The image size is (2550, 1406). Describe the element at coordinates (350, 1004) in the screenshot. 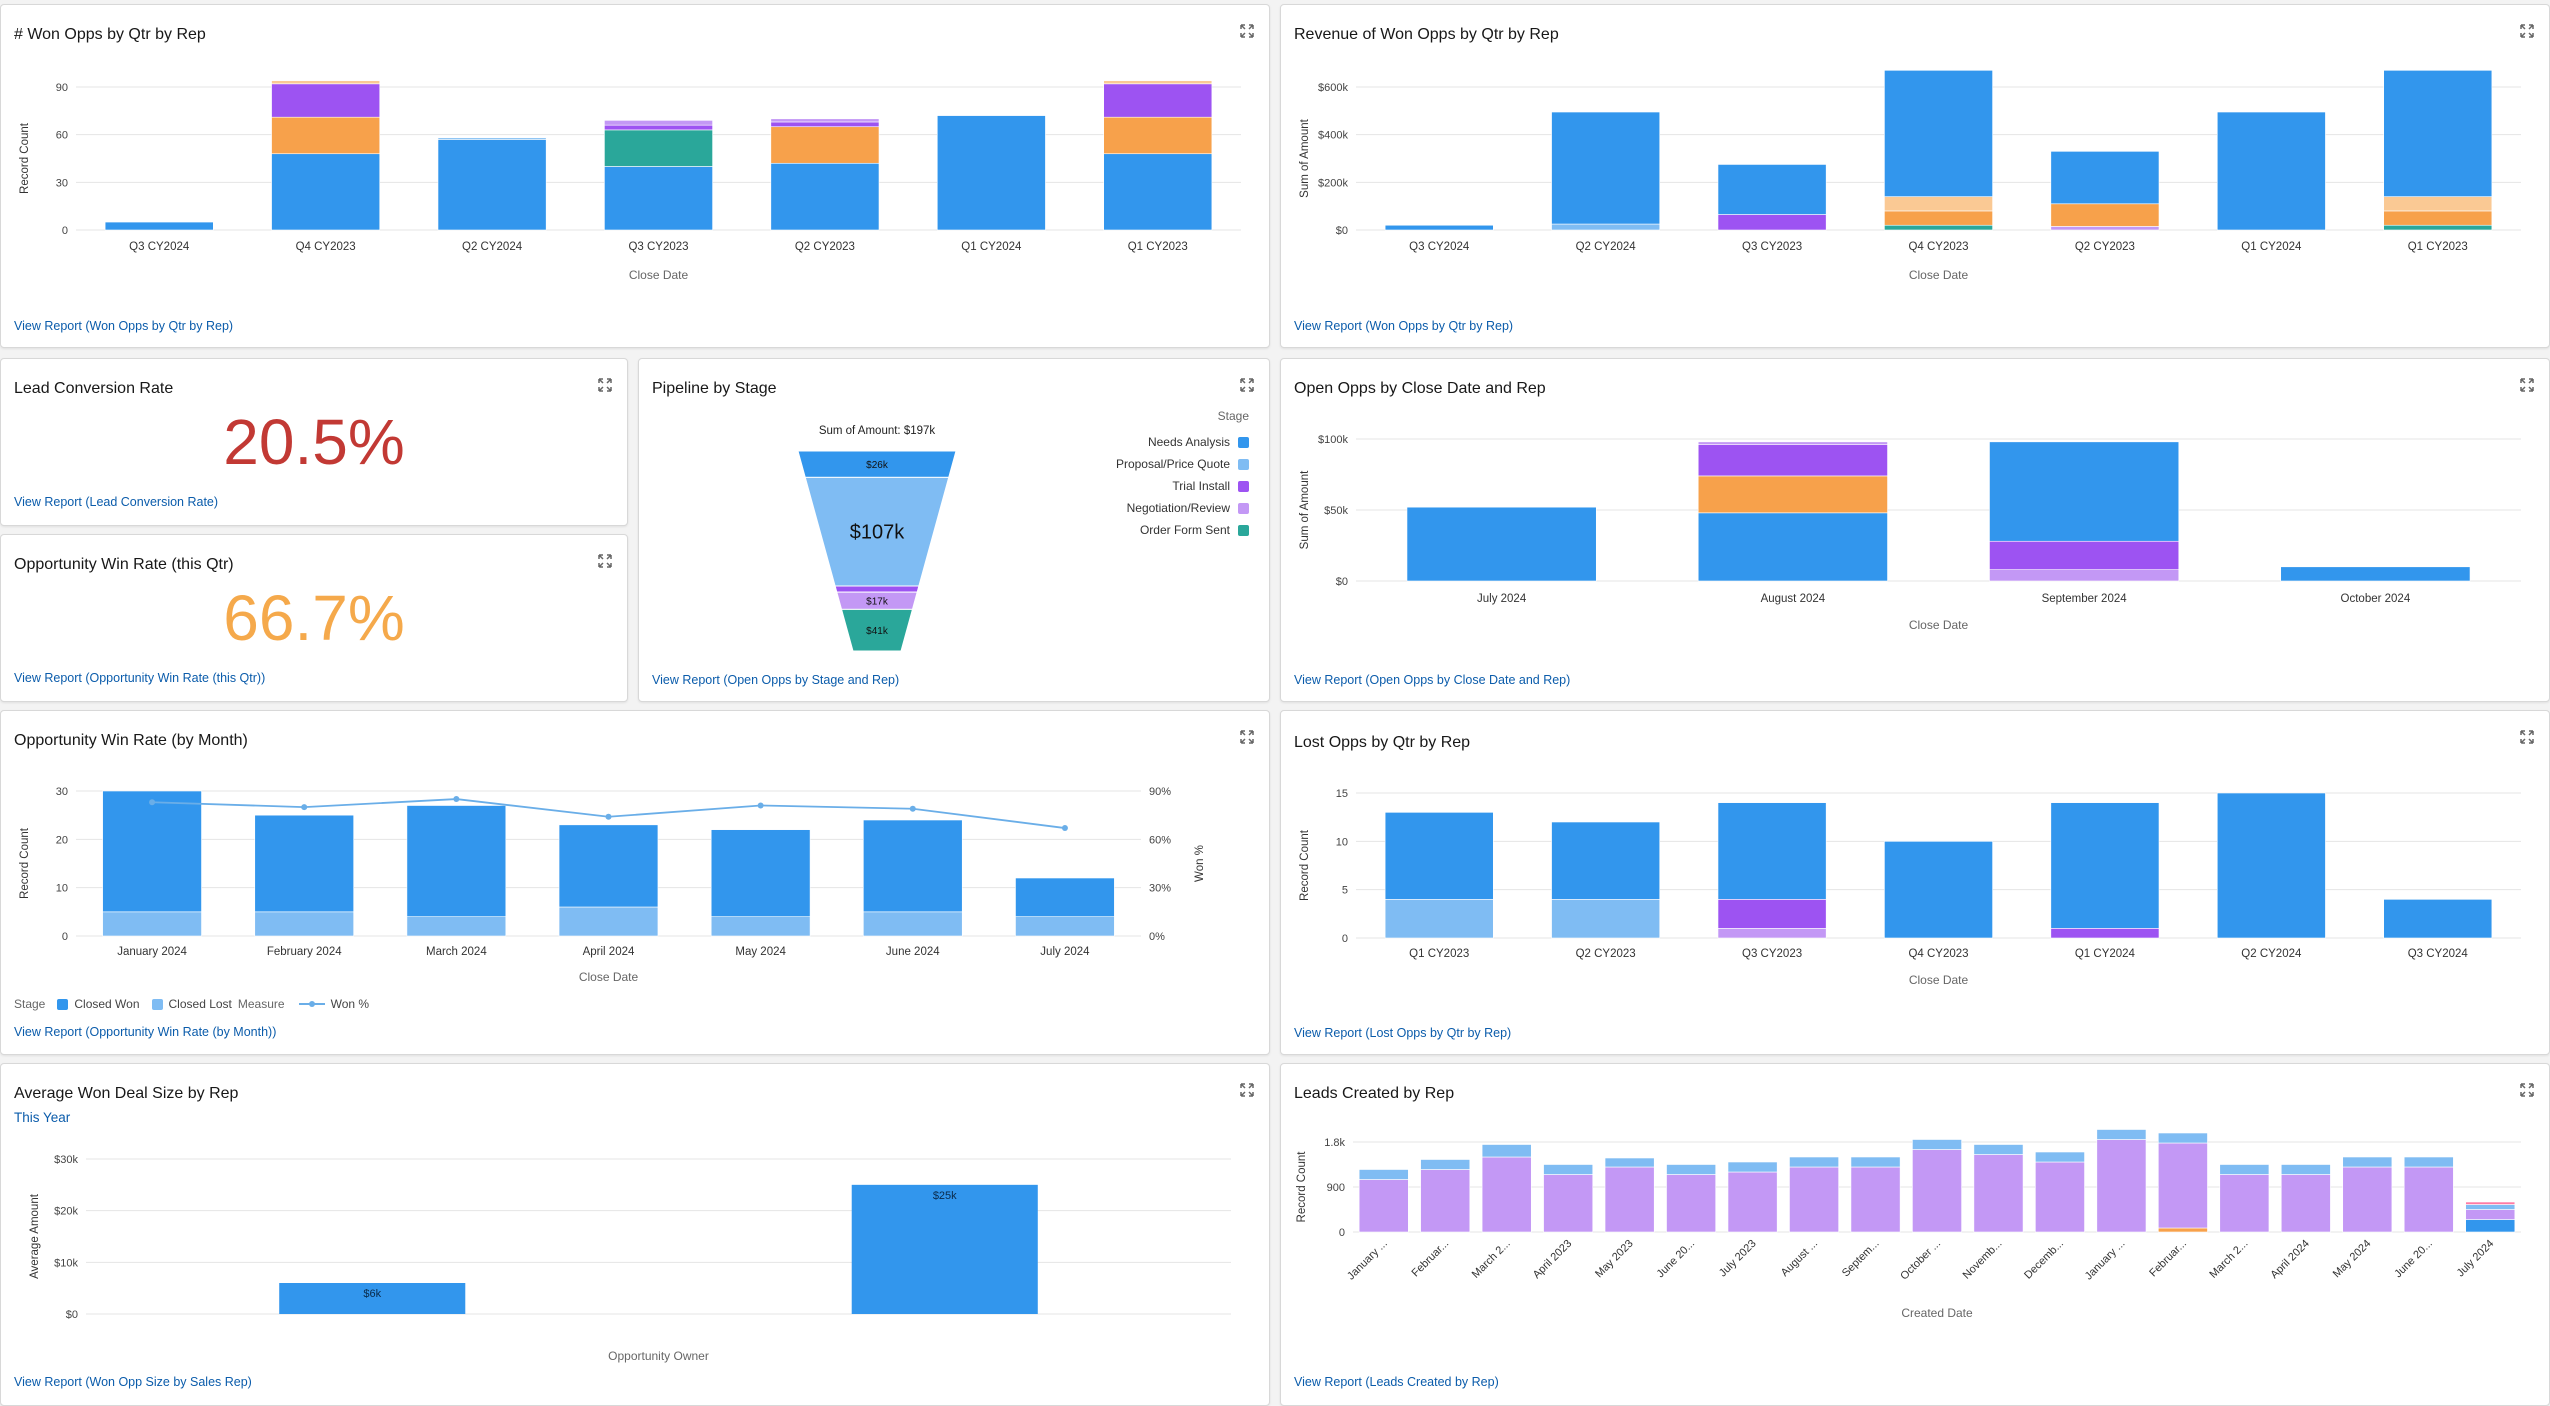

I see `legend-won-pct: Won %` at that location.